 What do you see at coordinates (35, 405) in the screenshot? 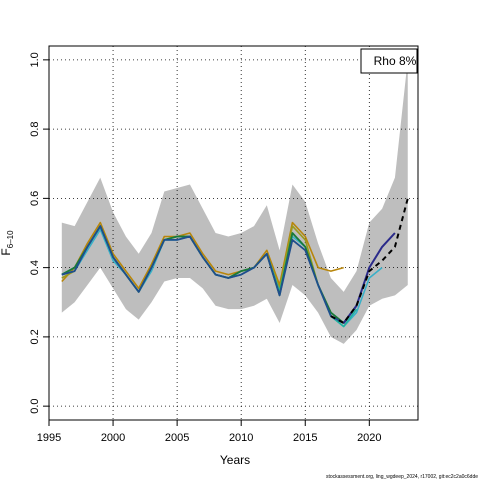
I see `y-tick-label: 0.0` at bounding box center [35, 405].